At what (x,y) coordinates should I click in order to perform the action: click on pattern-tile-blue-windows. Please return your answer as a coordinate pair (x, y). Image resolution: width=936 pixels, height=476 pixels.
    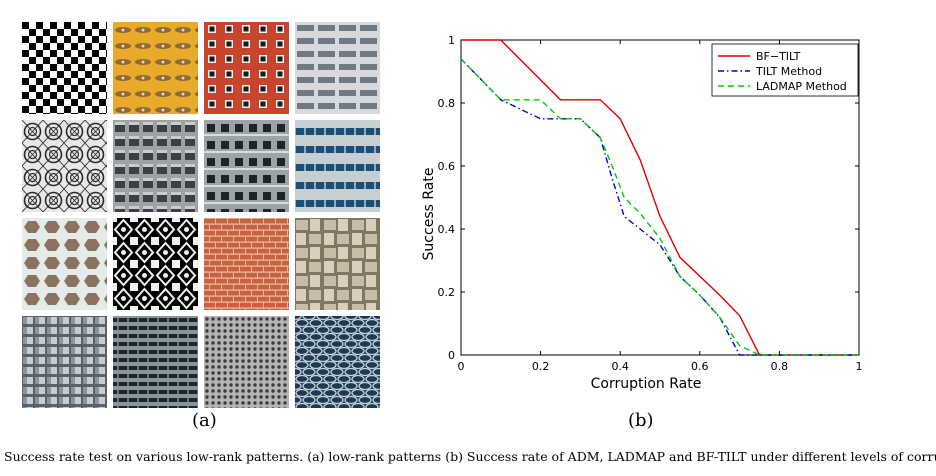
    Looking at the image, I should click on (337, 166).